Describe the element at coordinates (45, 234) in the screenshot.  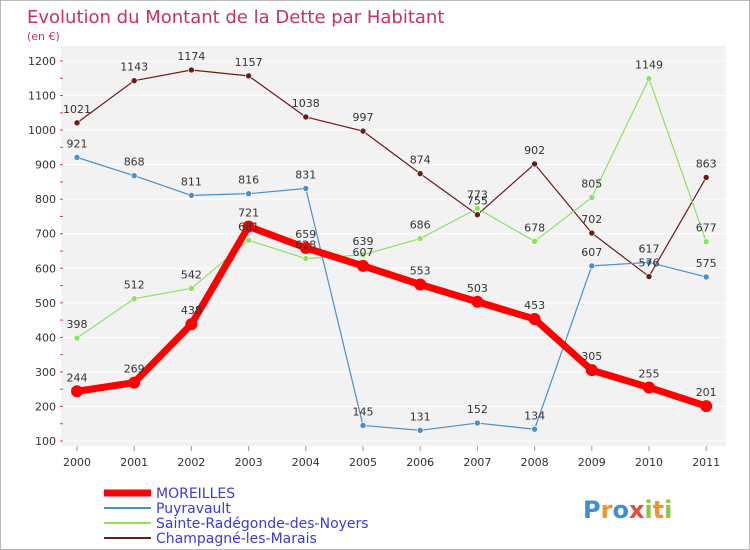
I see `y-tick-label: 700` at that location.